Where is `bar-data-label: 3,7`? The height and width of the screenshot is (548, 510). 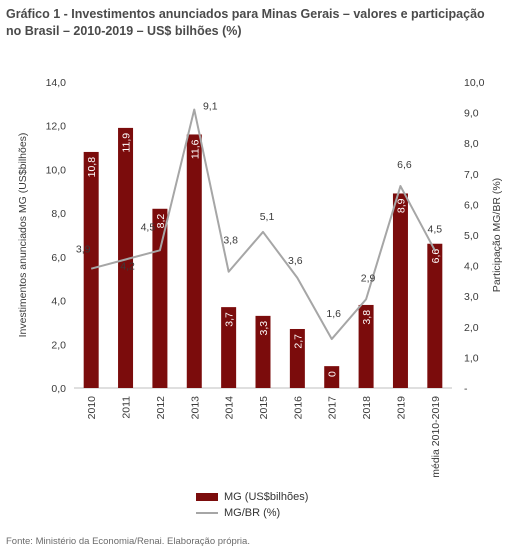
bar-data-label: 3,7 is located at coordinates (230, 319).